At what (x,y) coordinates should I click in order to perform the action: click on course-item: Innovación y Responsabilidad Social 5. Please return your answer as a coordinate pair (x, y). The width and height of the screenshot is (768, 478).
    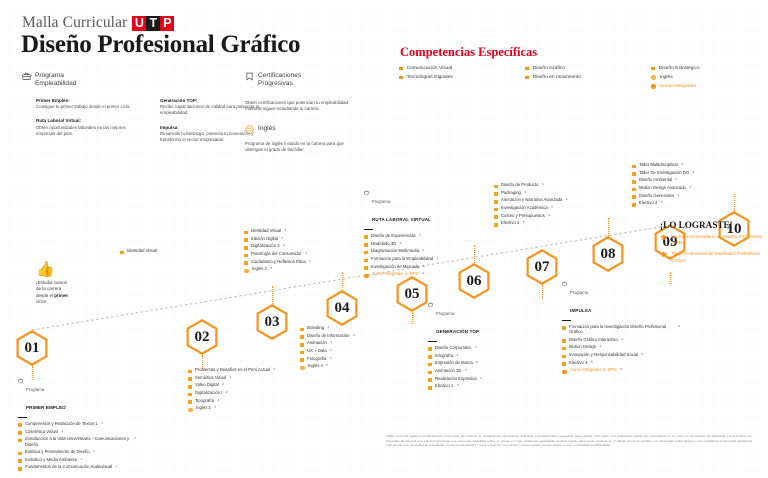
    Looking at the image, I should click on (621, 355).